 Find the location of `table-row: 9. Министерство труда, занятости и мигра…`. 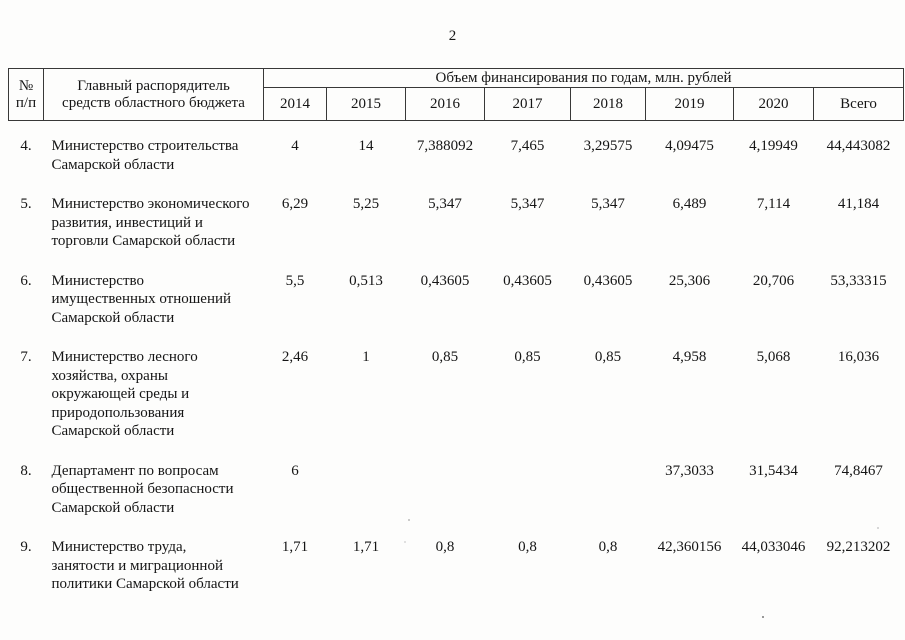

table-row: 9. Министерство труда, занятости и мигра… is located at coordinates (456, 576).